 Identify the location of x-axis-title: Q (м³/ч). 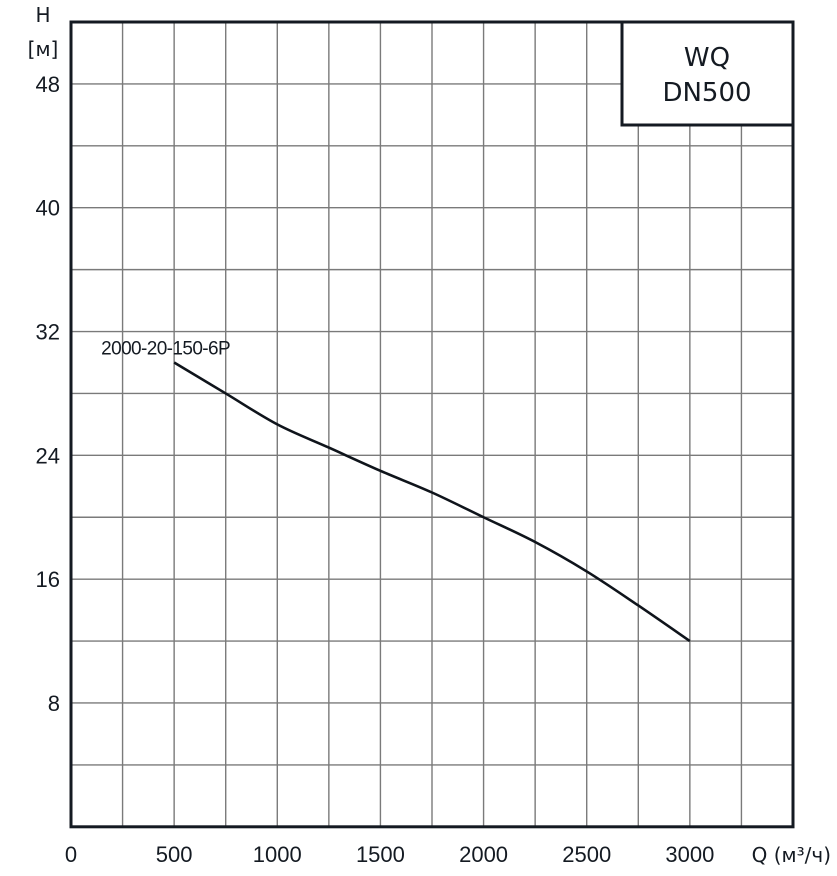
(791, 855).